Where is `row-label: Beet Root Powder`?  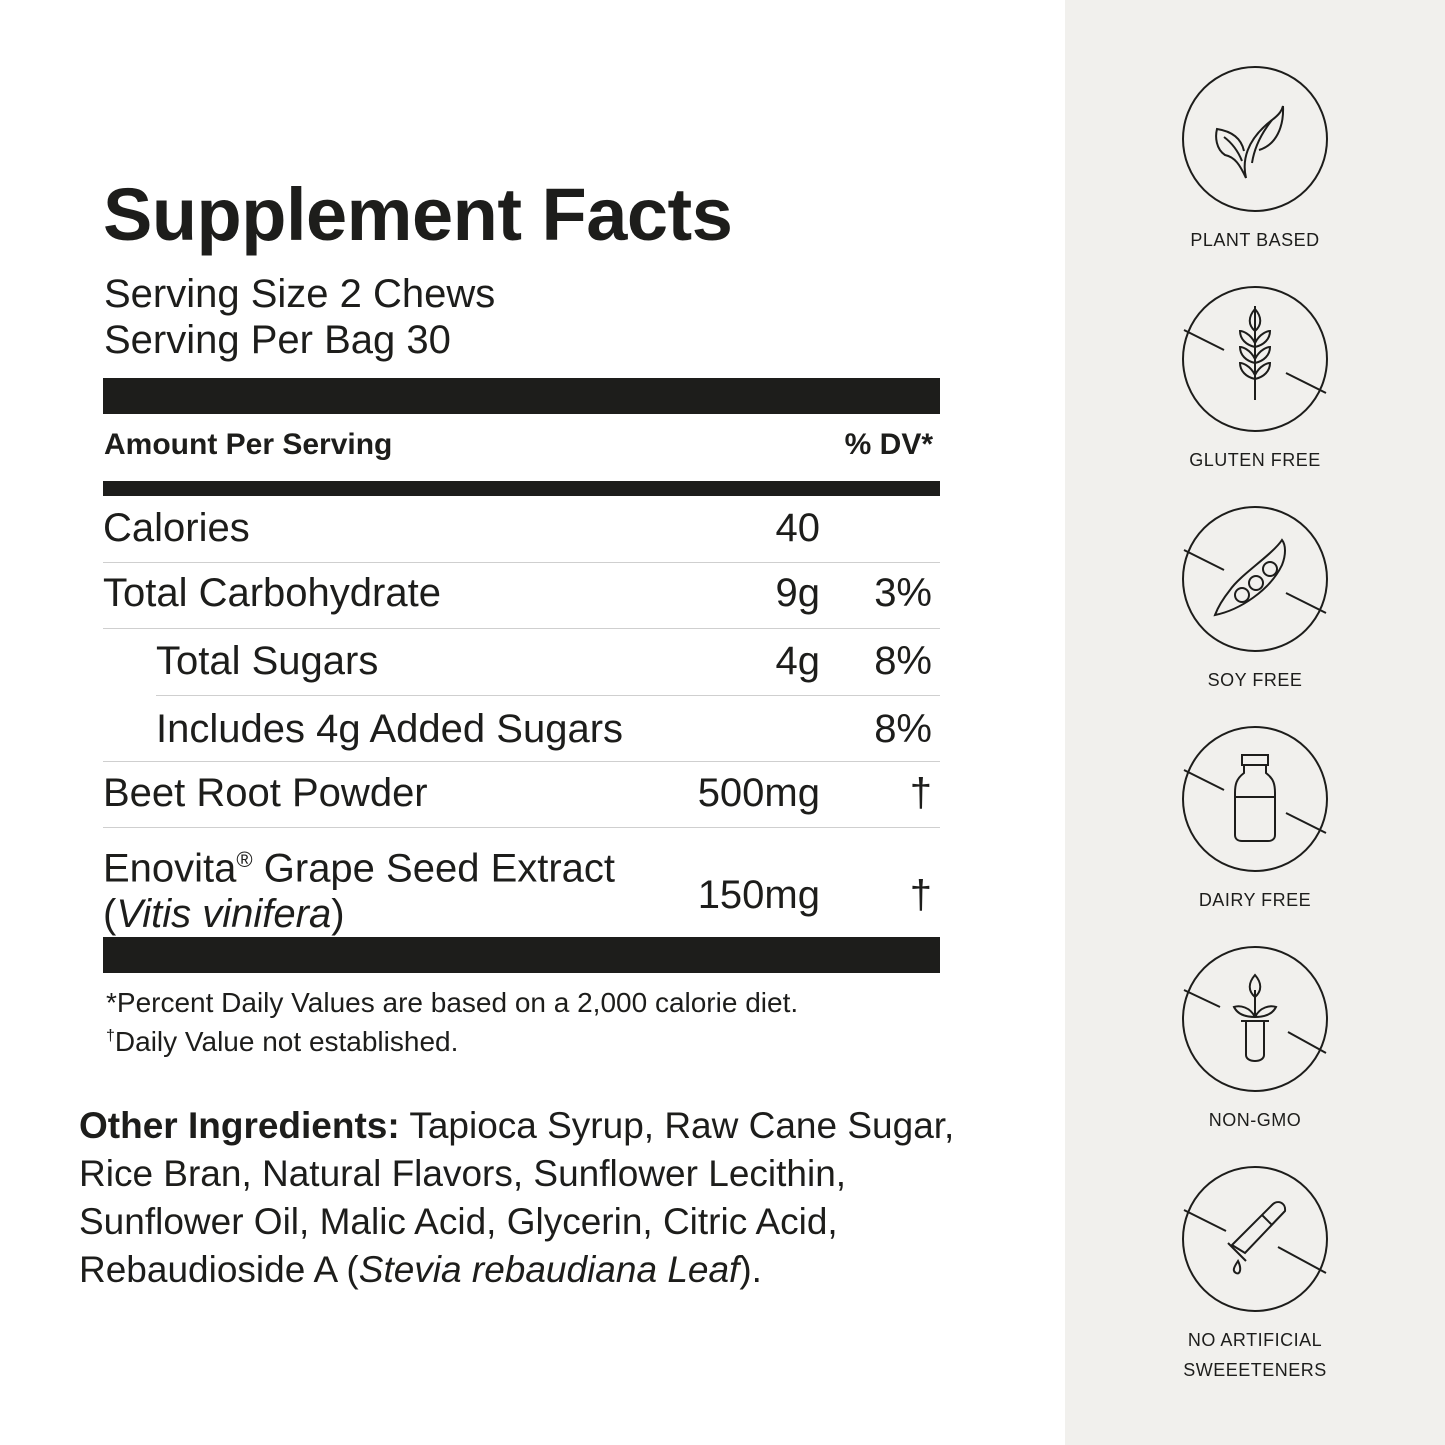
row-label: Beet Root Powder is located at coordinates (265, 793).